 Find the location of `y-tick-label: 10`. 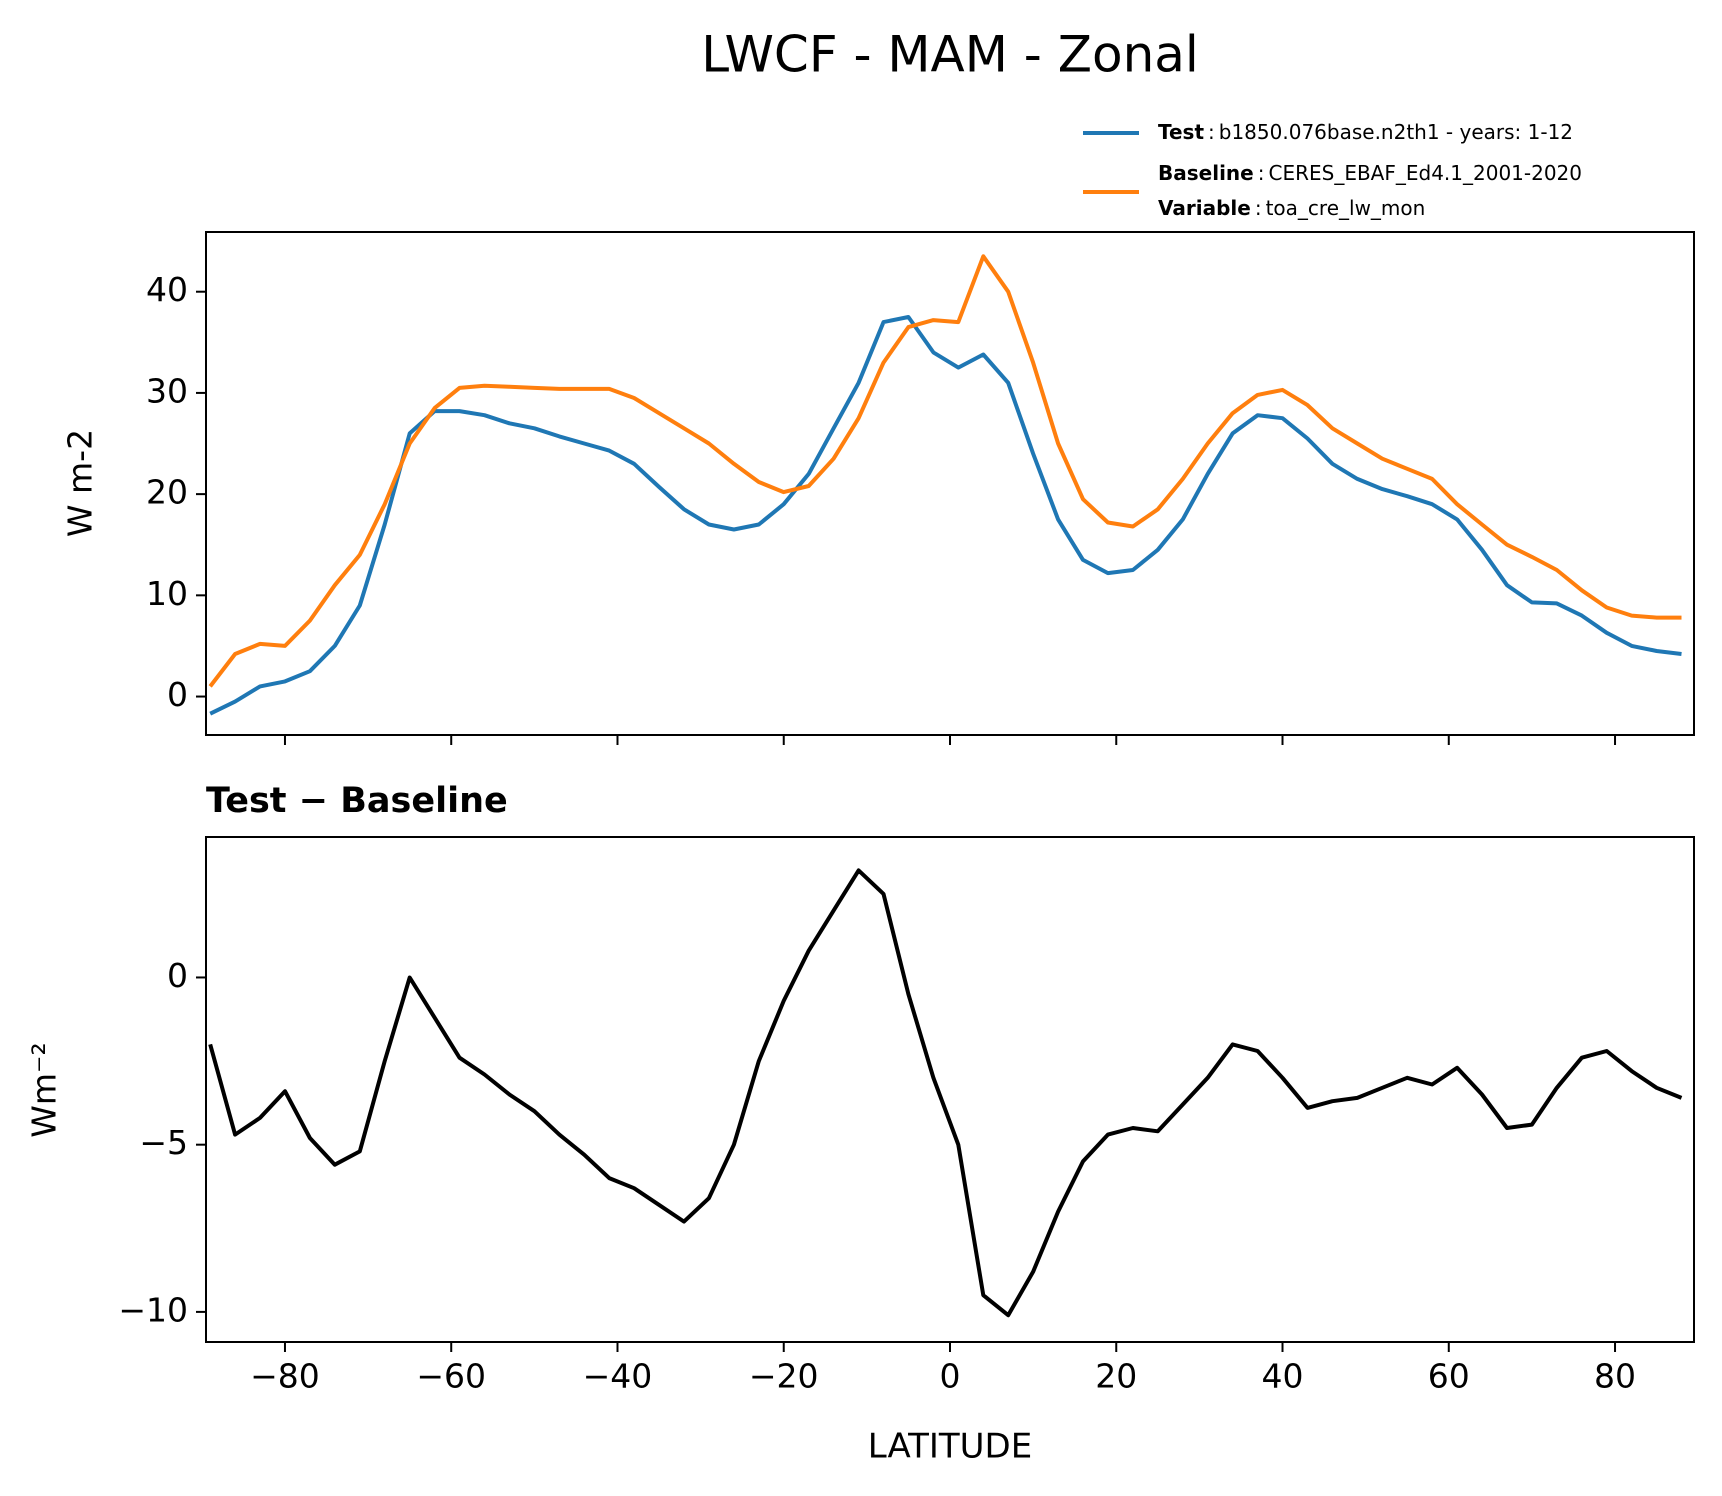

y-tick-label: 10 is located at coordinates (167, 593).